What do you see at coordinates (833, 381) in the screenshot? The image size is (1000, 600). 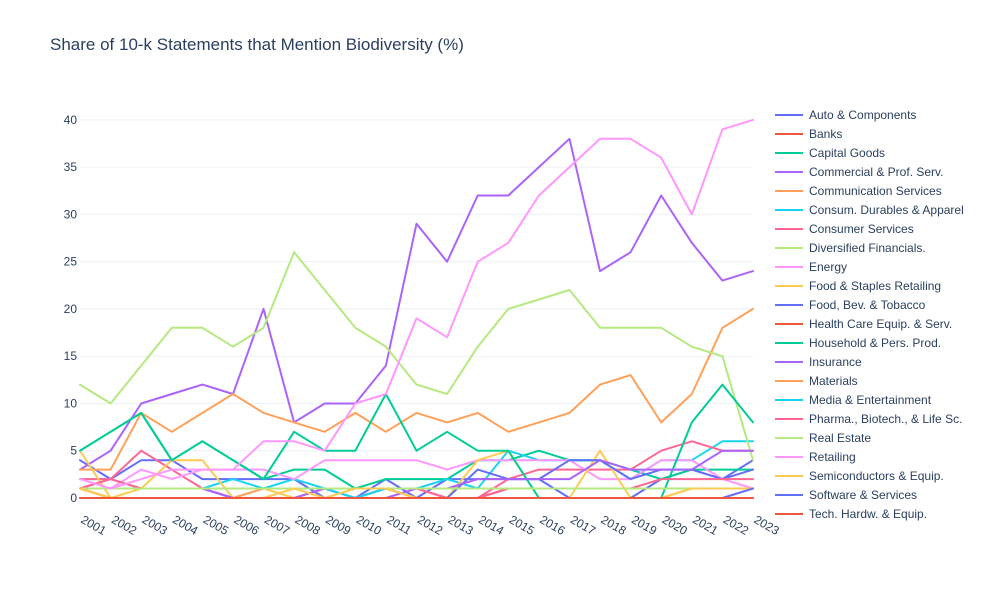 I see `legend-label: Materials` at bounding box center [833, 381].